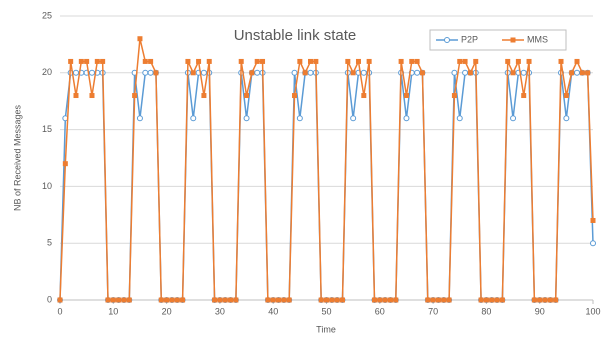 This screenshot has height=340, width=601. I want to click on legend-label: MMS, so click(537, 39).